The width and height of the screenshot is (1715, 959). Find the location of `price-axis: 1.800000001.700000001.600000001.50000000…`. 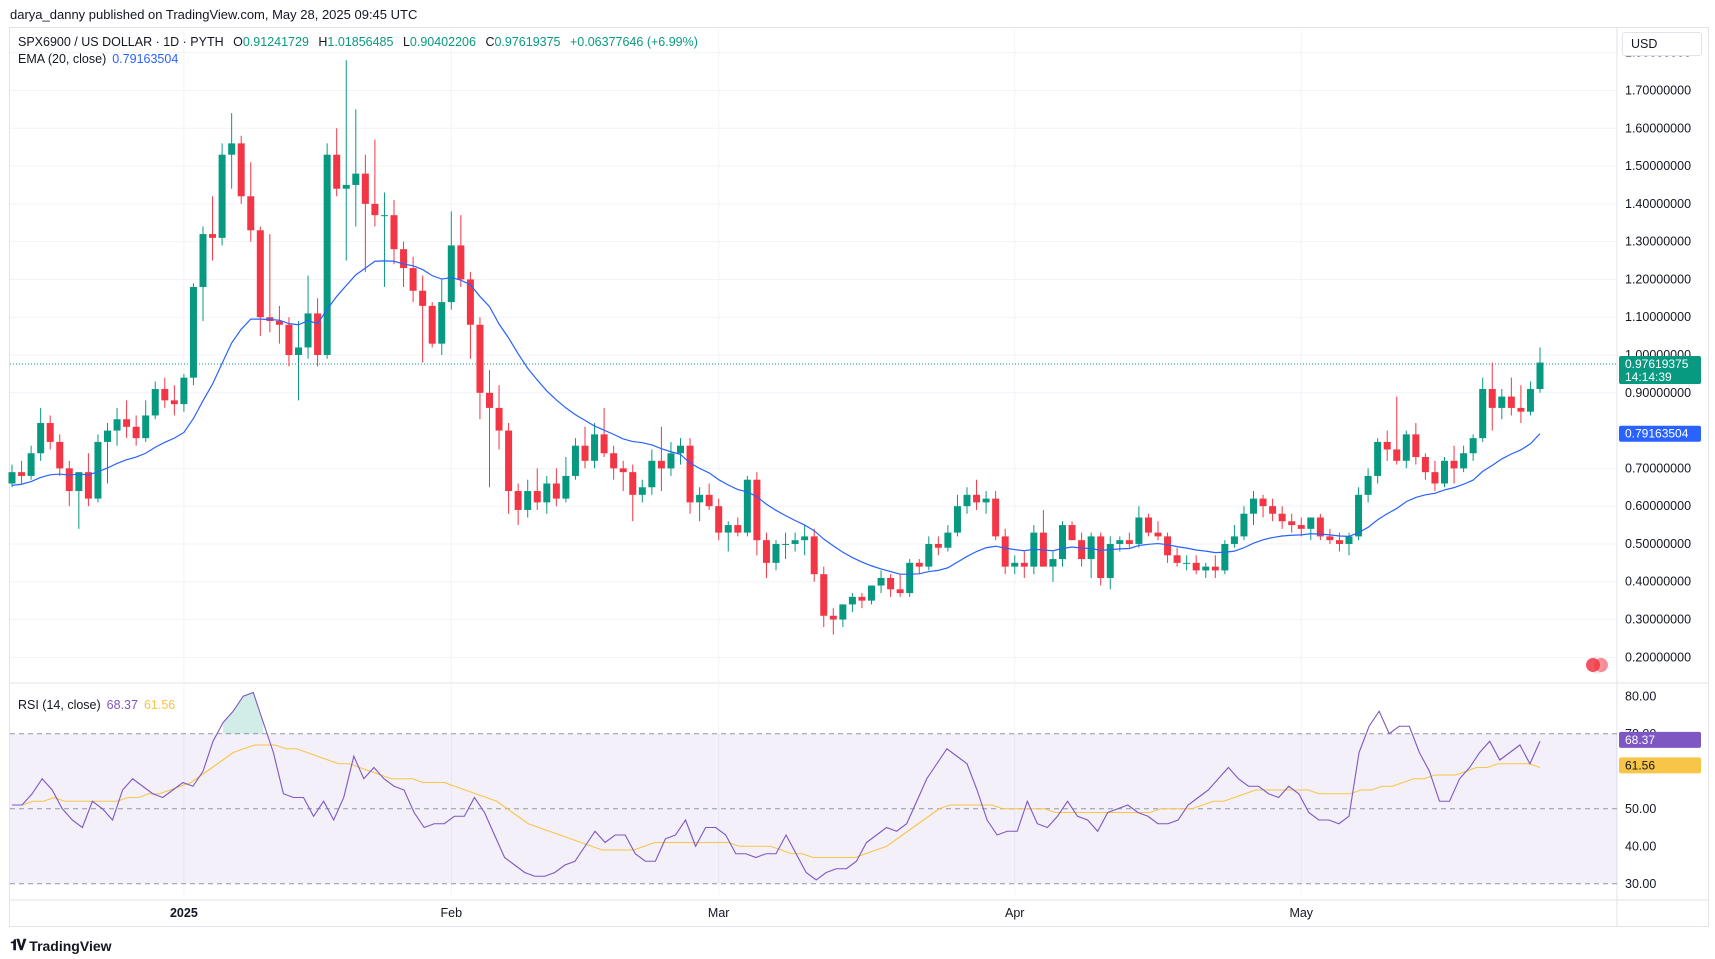

price-axis: 1.800000001.700000001.600000001.50000000… is located at coordinates (1658, 468).